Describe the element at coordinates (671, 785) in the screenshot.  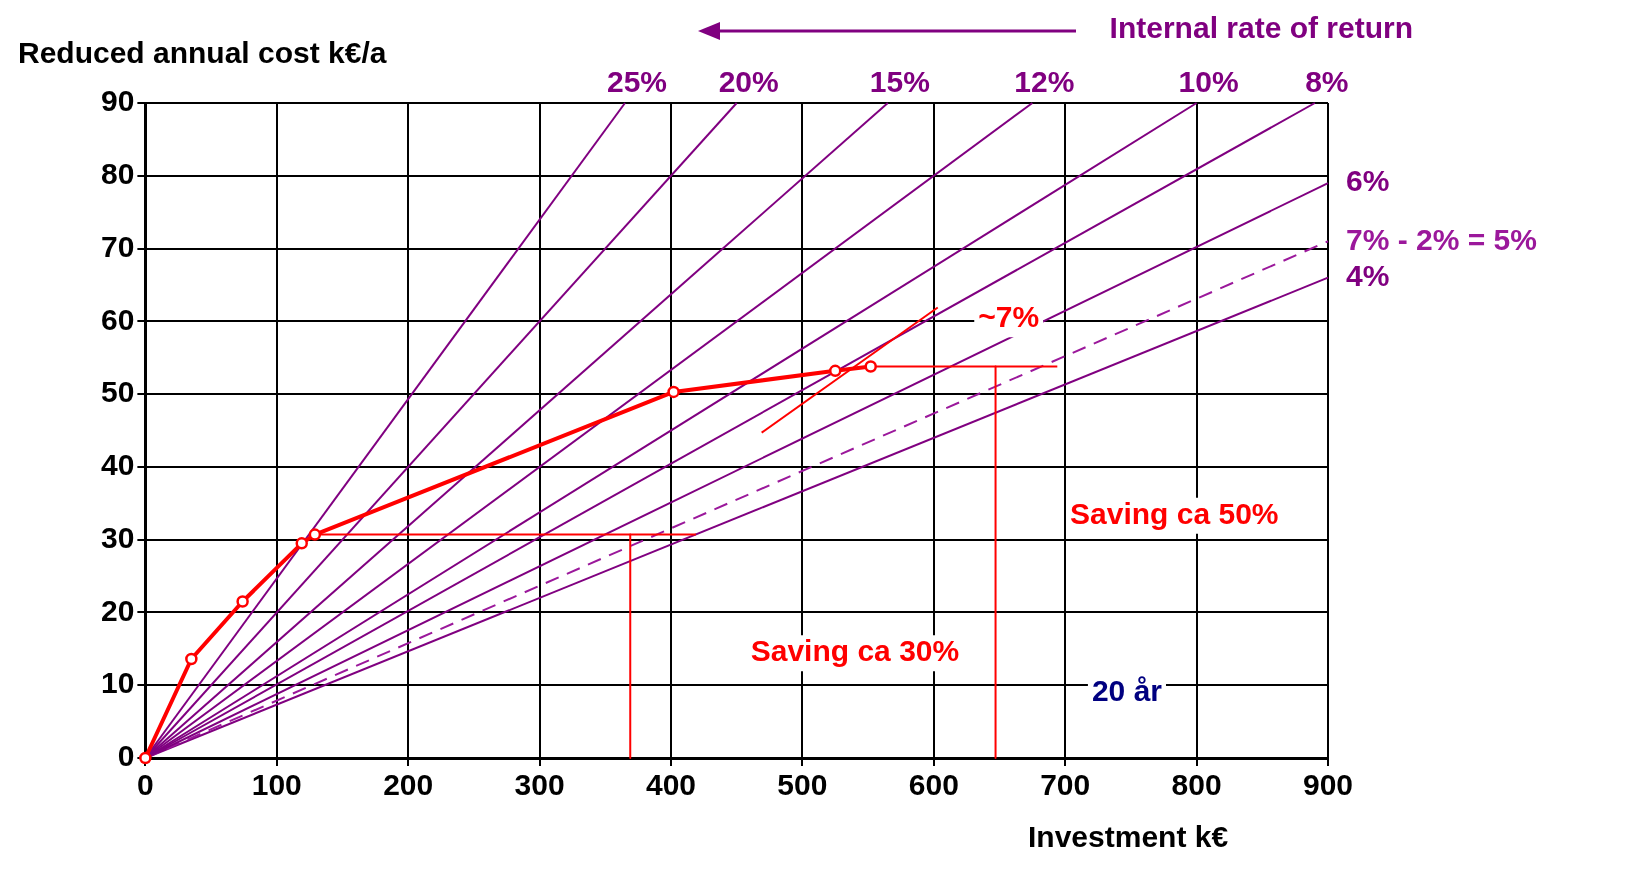
I see `x-tick-label: 400` at that location.